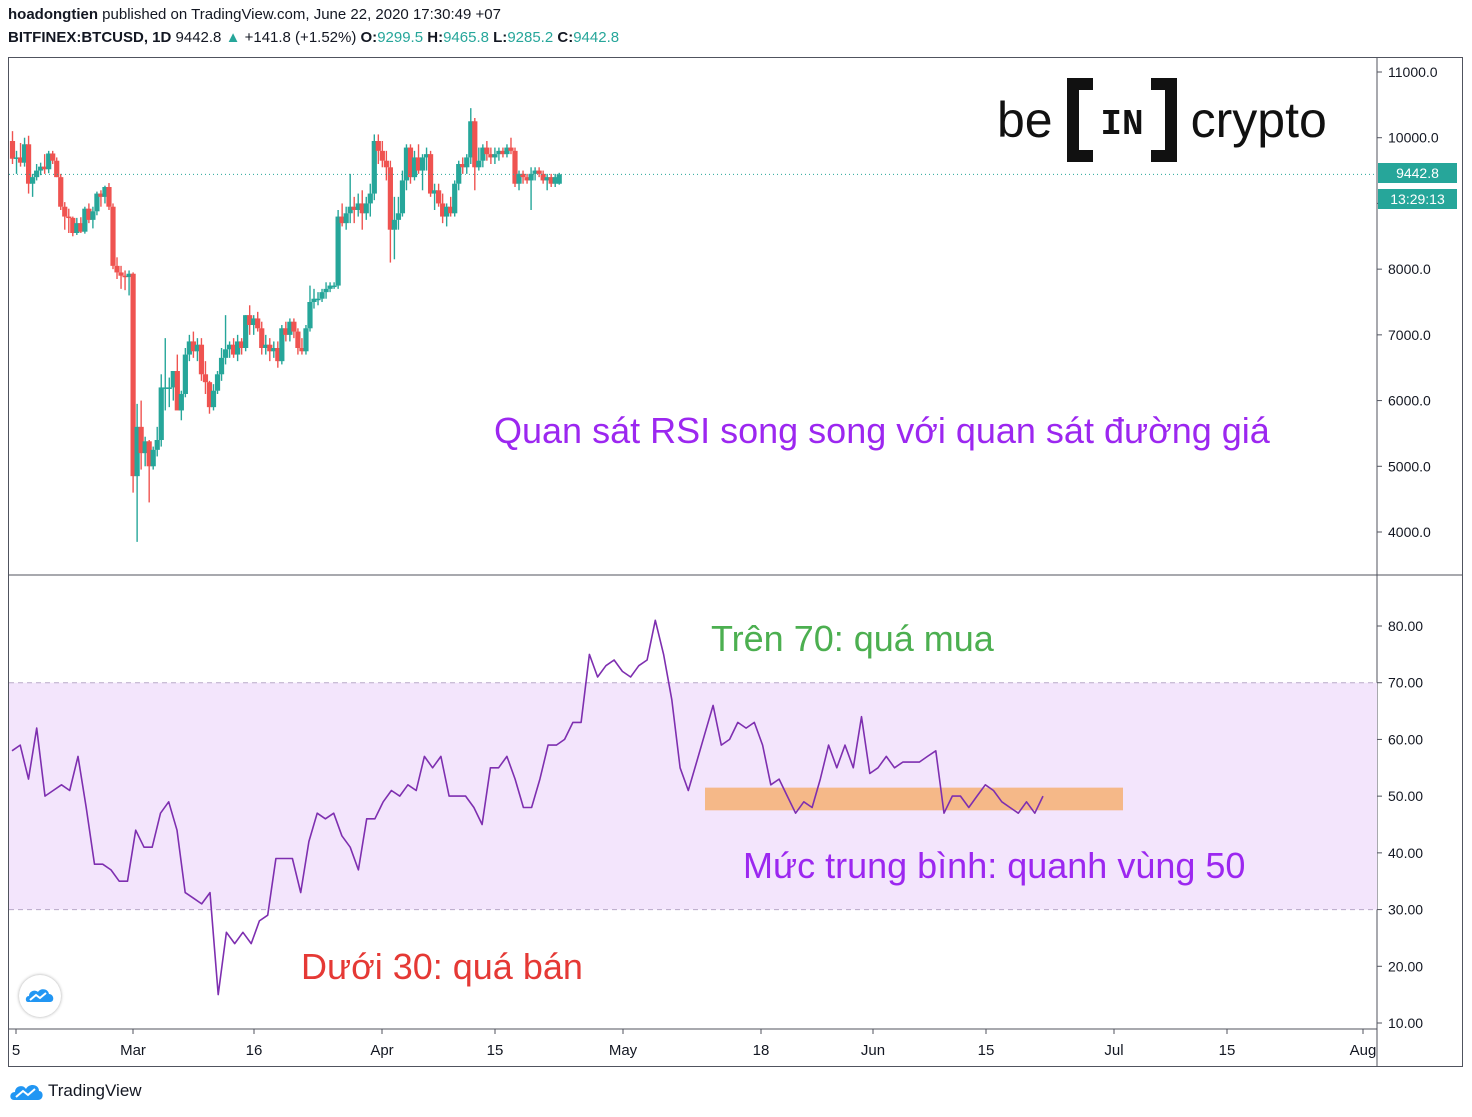 Image resolution: width=1472 pixels, height=1117 pixels. I want to click on footer-branding: TradingView, so click(75, 1091).